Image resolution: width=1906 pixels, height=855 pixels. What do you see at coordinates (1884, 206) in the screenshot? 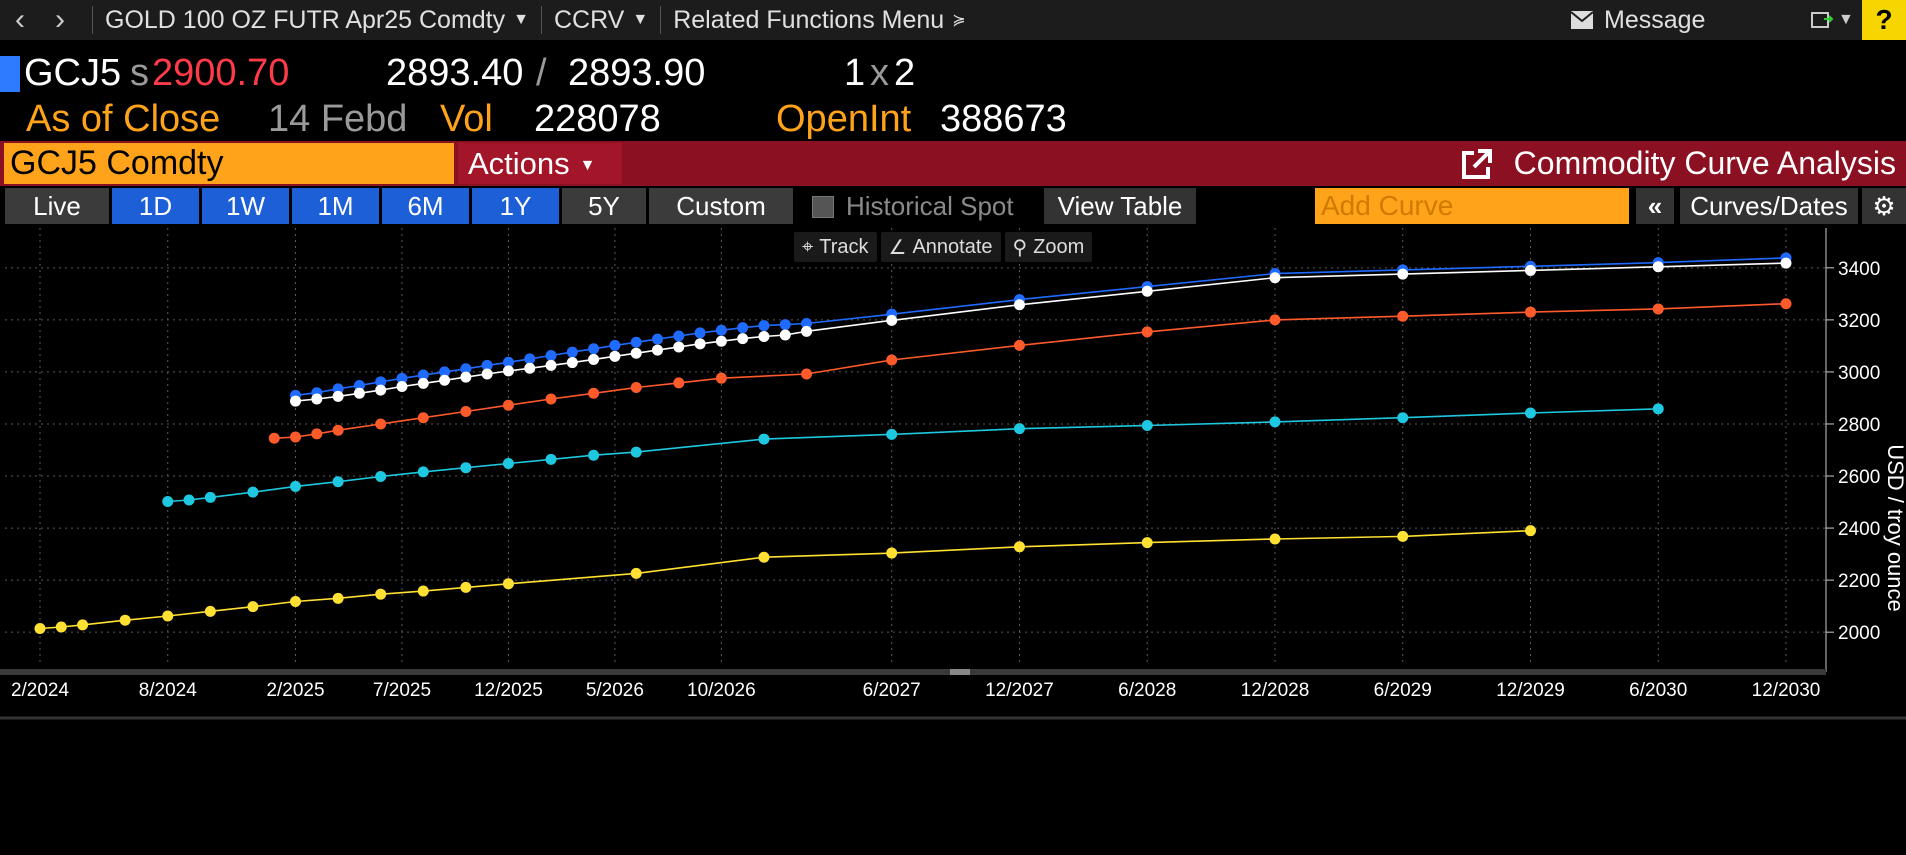
I see `gear-icon: ⚙` at bounding box center [1884, 206].